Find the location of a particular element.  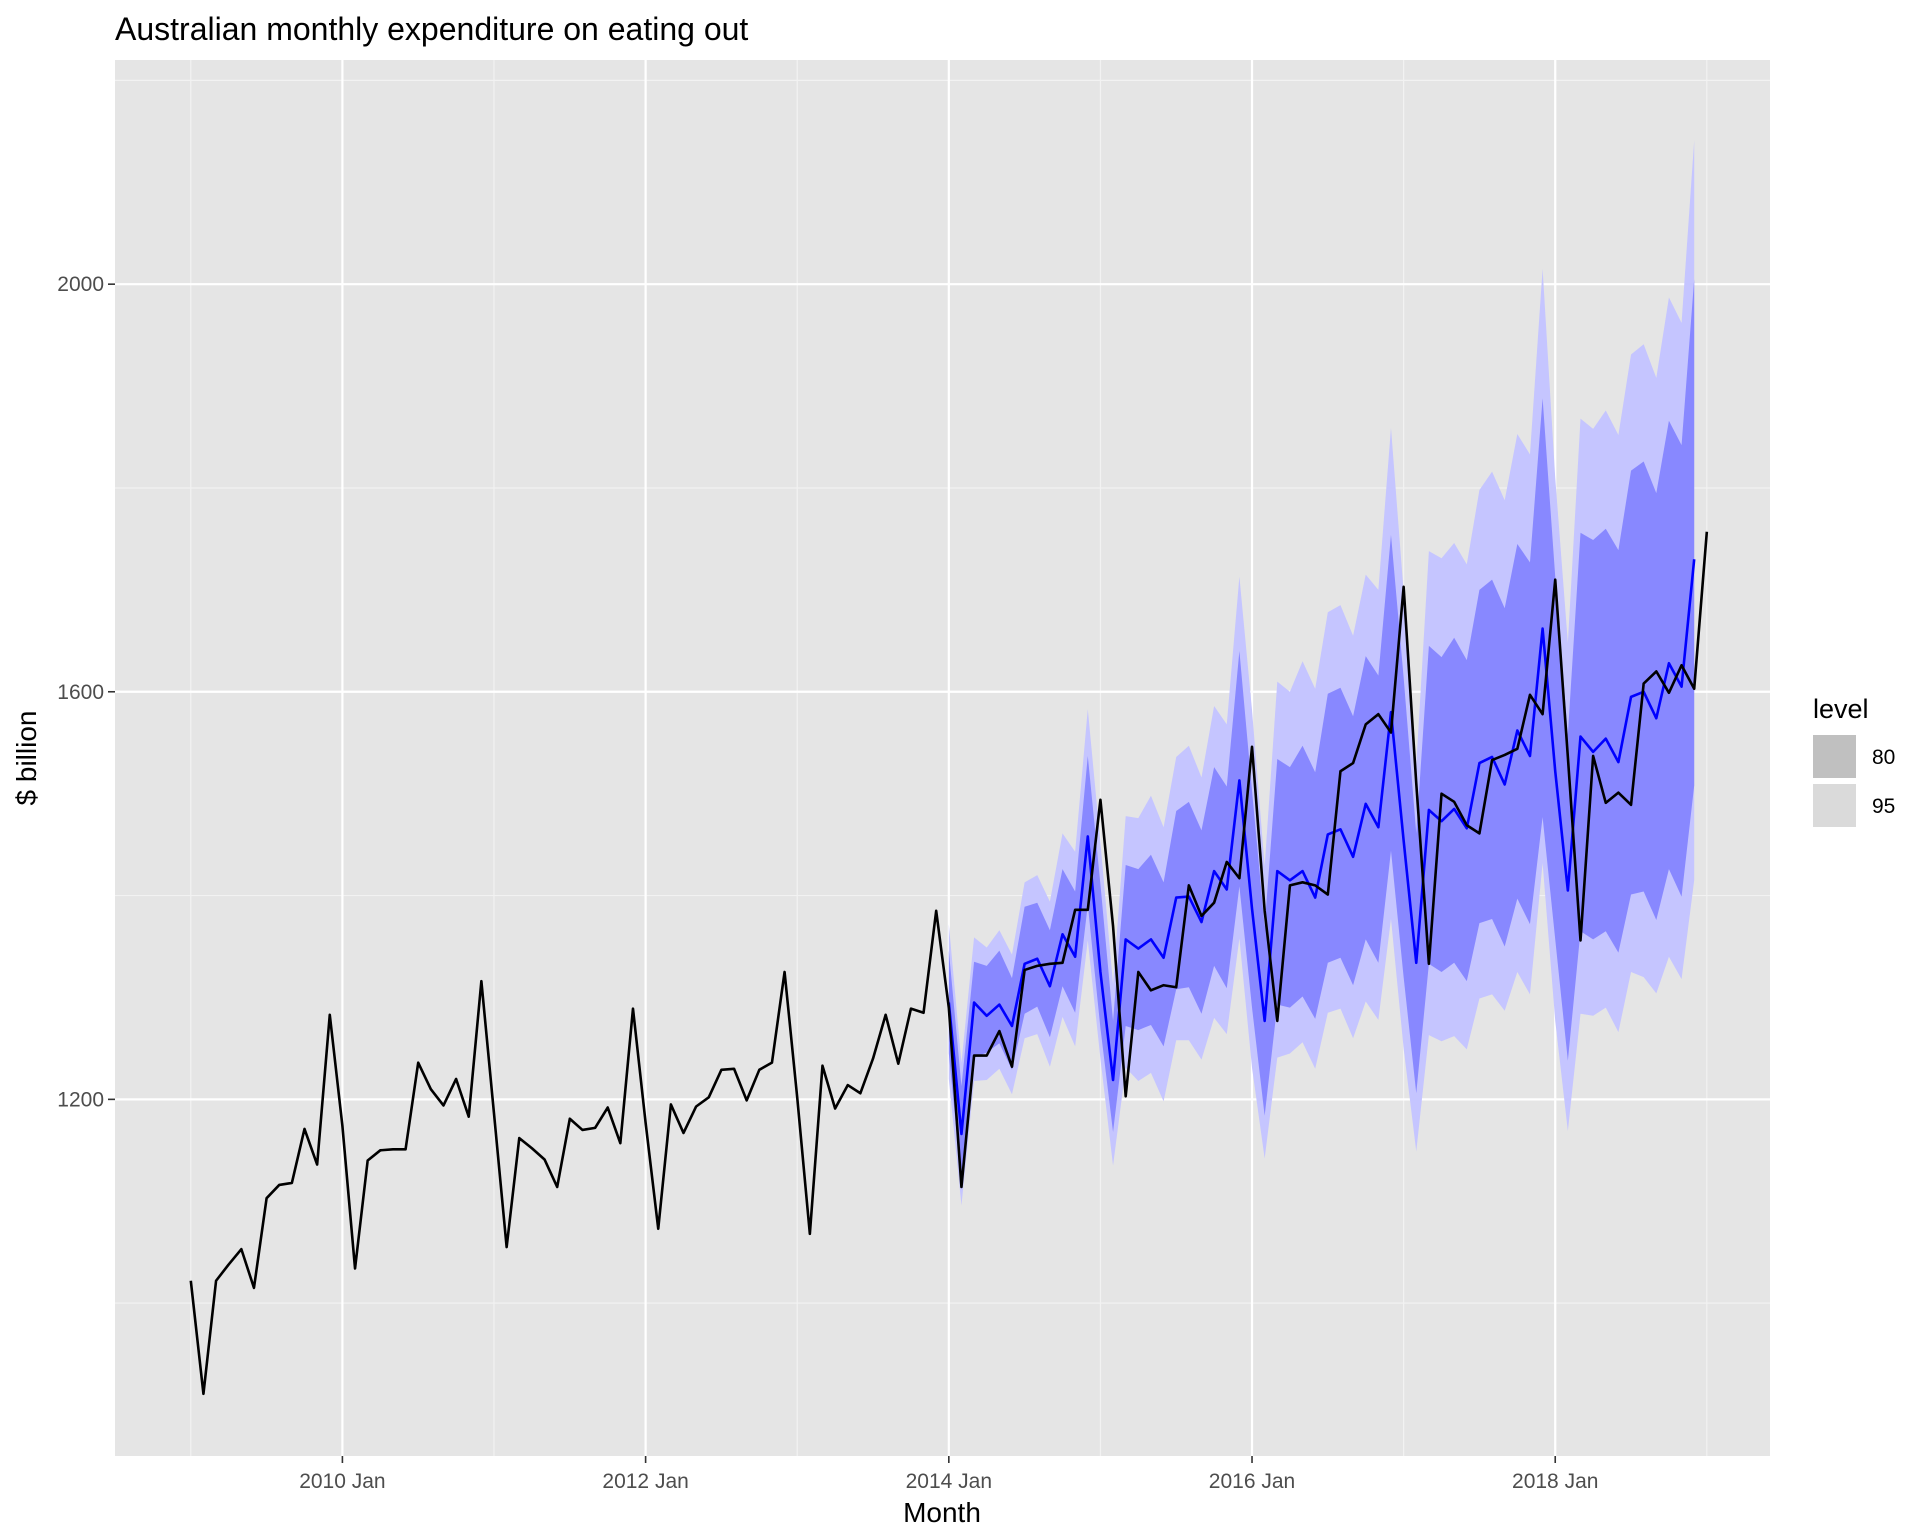

forecast-line is located at coordinates (1321, 847).